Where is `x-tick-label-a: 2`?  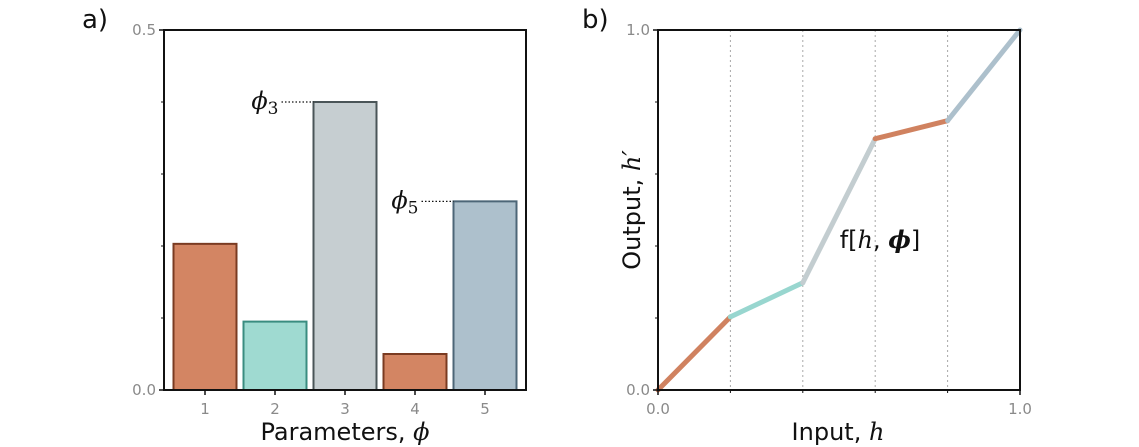 x-tick-label-a: 2 is located at coordinates (275, 409).